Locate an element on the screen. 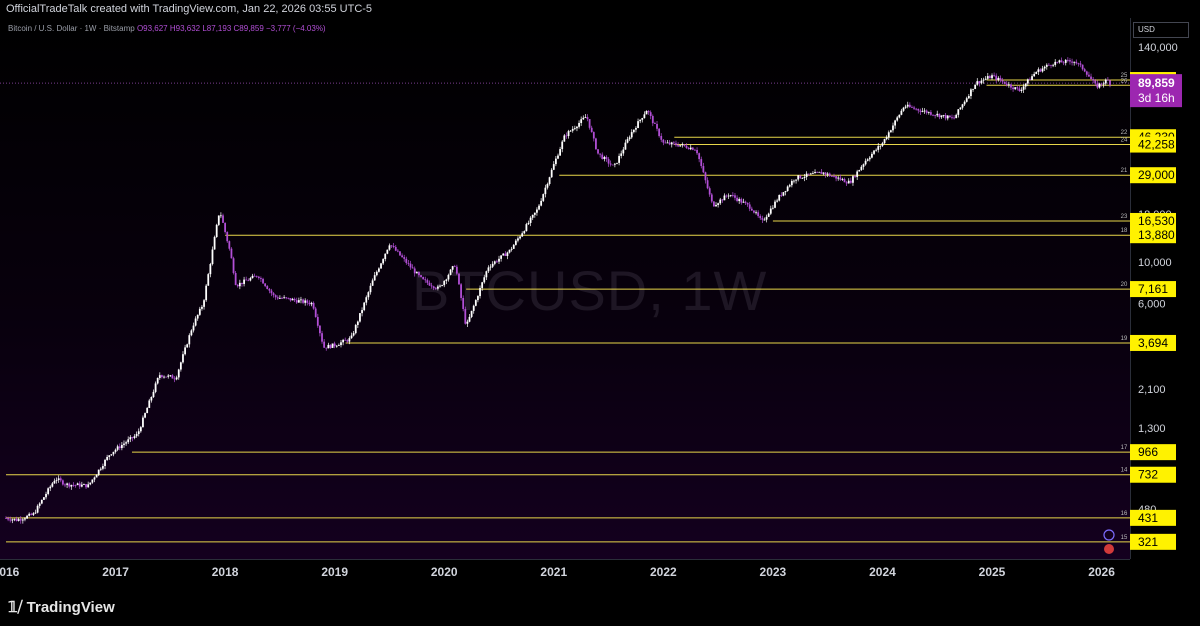 This screenshot has width=1200, height=626. level-tag-5: 23 is located at coordinates (1124, 217).